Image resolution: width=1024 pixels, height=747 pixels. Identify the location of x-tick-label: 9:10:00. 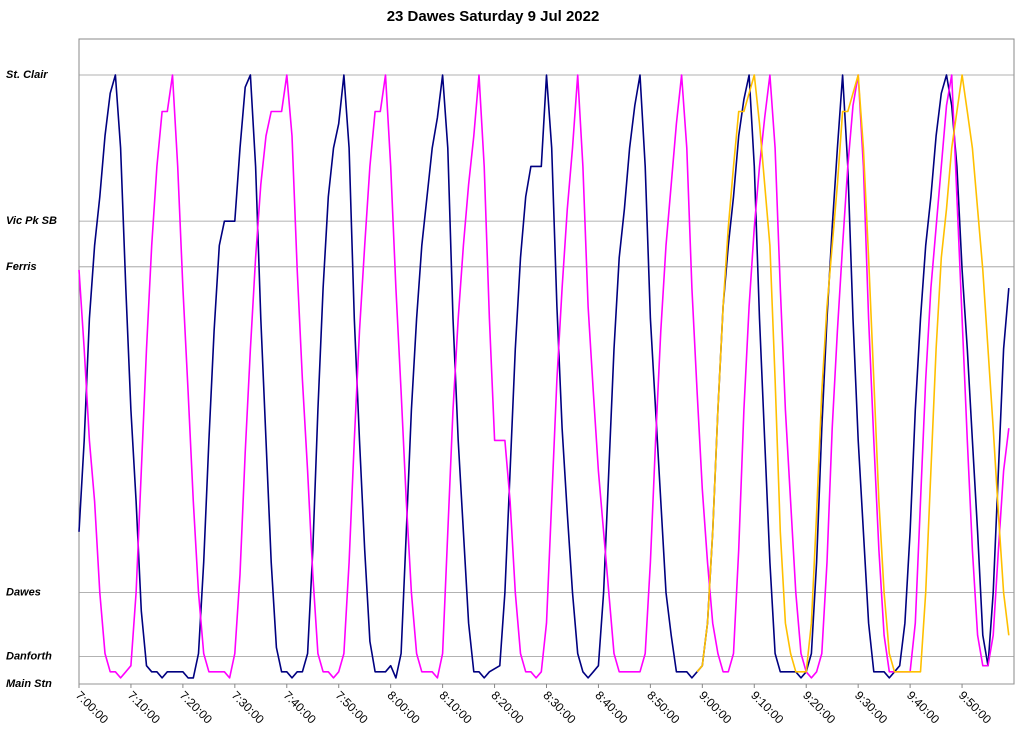
(767, 707).